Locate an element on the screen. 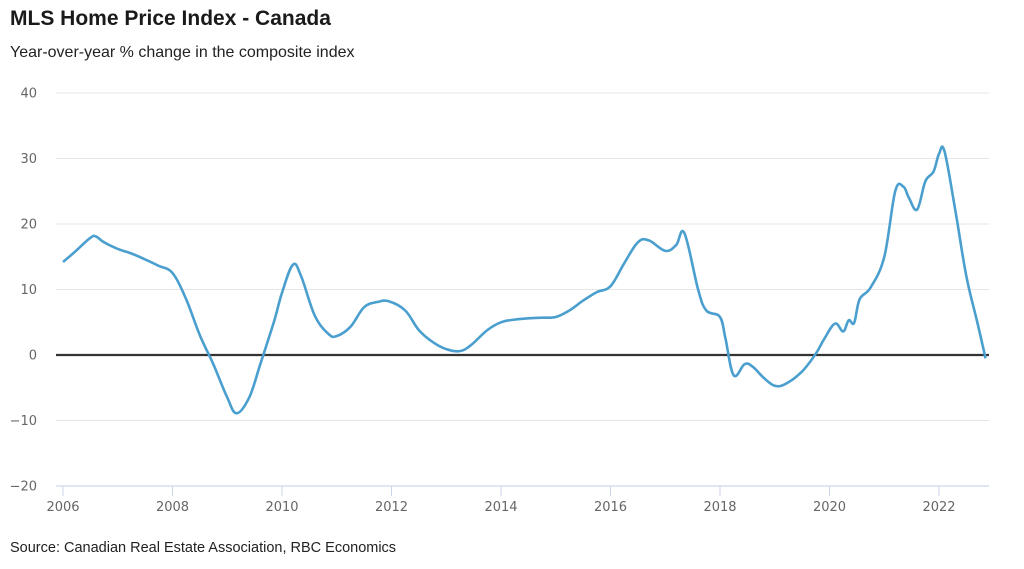  x-axis: 2006 2008 2010 2012 2014 2016 2018 2020 2022 is located at coordinates (517, 500).